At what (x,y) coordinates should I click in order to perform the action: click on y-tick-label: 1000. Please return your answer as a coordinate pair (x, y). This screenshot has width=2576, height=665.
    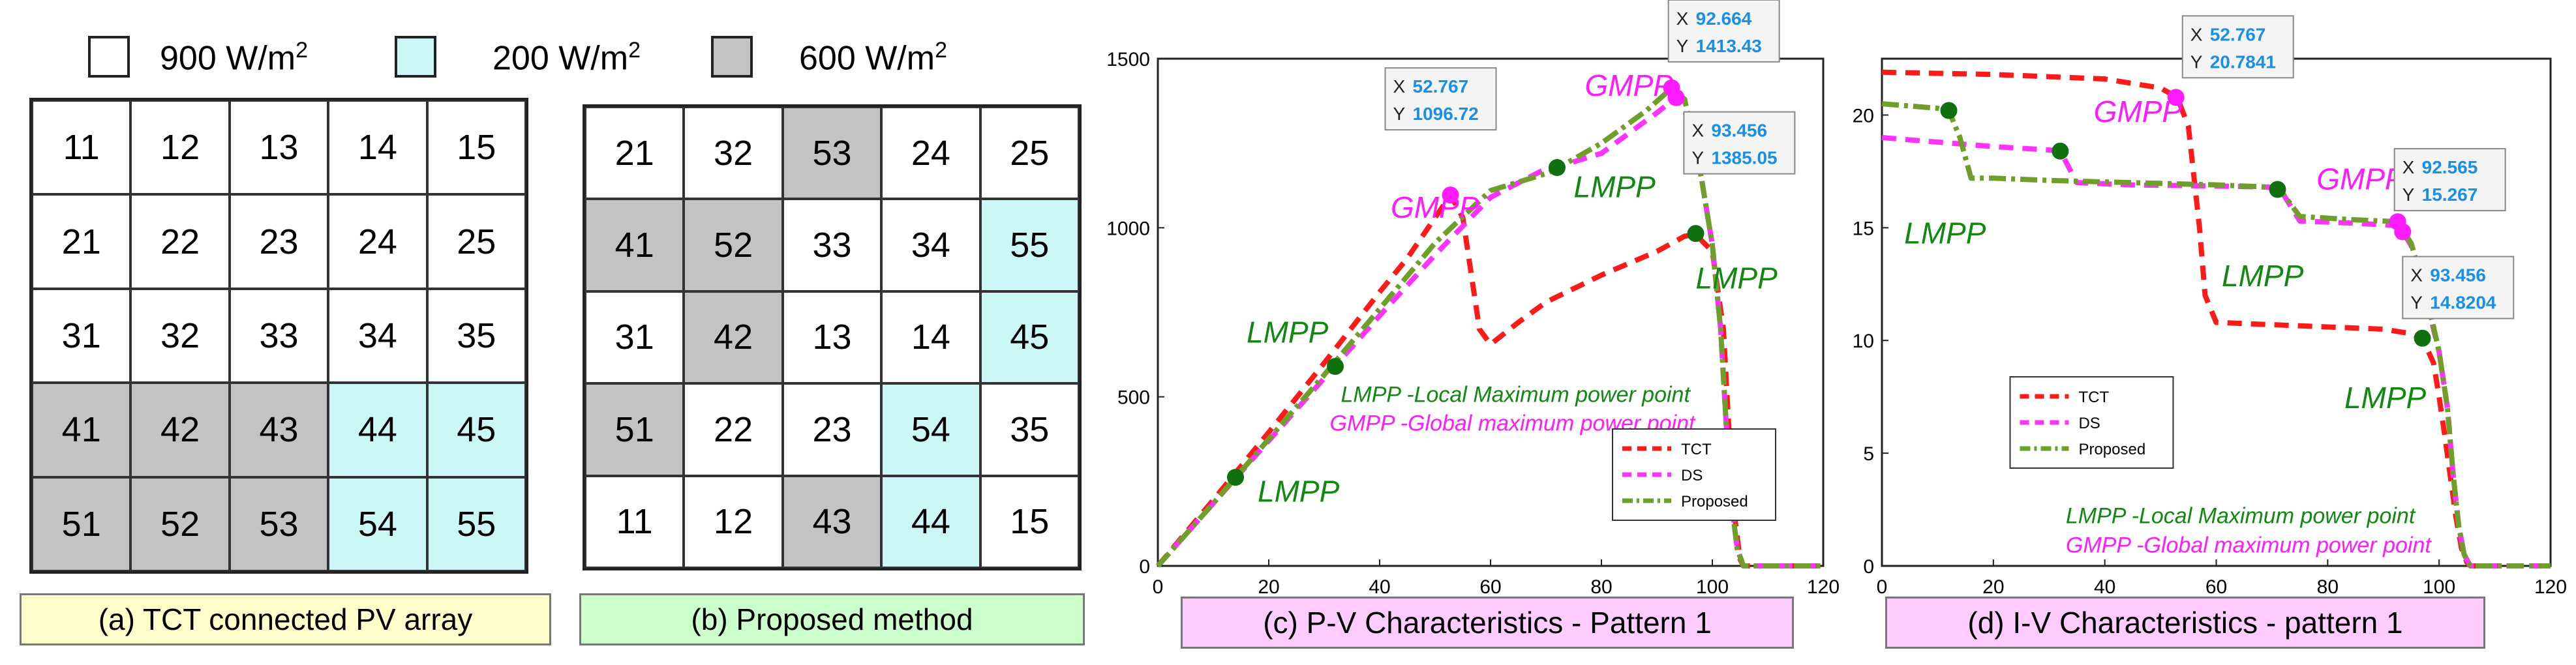
    Looking at the image, I should click on (1128, 228).